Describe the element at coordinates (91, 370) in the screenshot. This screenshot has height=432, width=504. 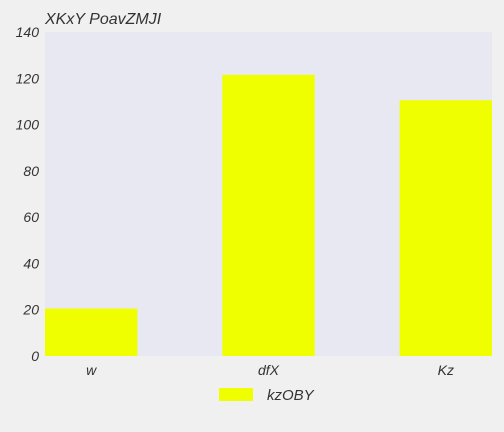
I see `x-tick-label: w` at that location.